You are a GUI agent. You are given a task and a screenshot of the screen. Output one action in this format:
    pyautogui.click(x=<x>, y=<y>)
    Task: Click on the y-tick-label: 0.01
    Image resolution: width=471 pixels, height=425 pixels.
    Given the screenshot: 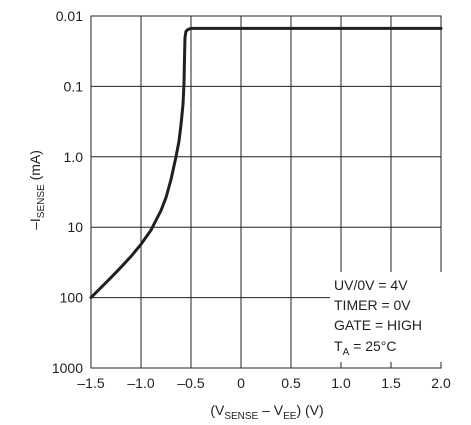 What is the action you would take?
    pyautogui.click(x=69, y=16)
    